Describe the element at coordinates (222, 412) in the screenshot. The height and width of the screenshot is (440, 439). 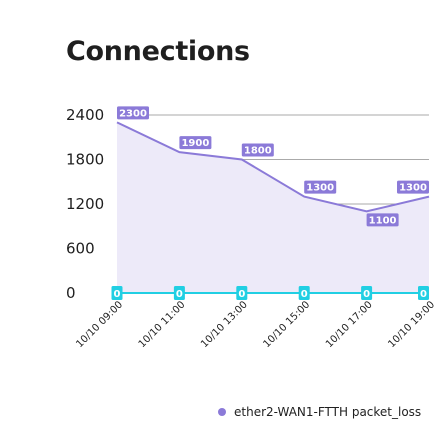
I see `legend-marker` at that location.